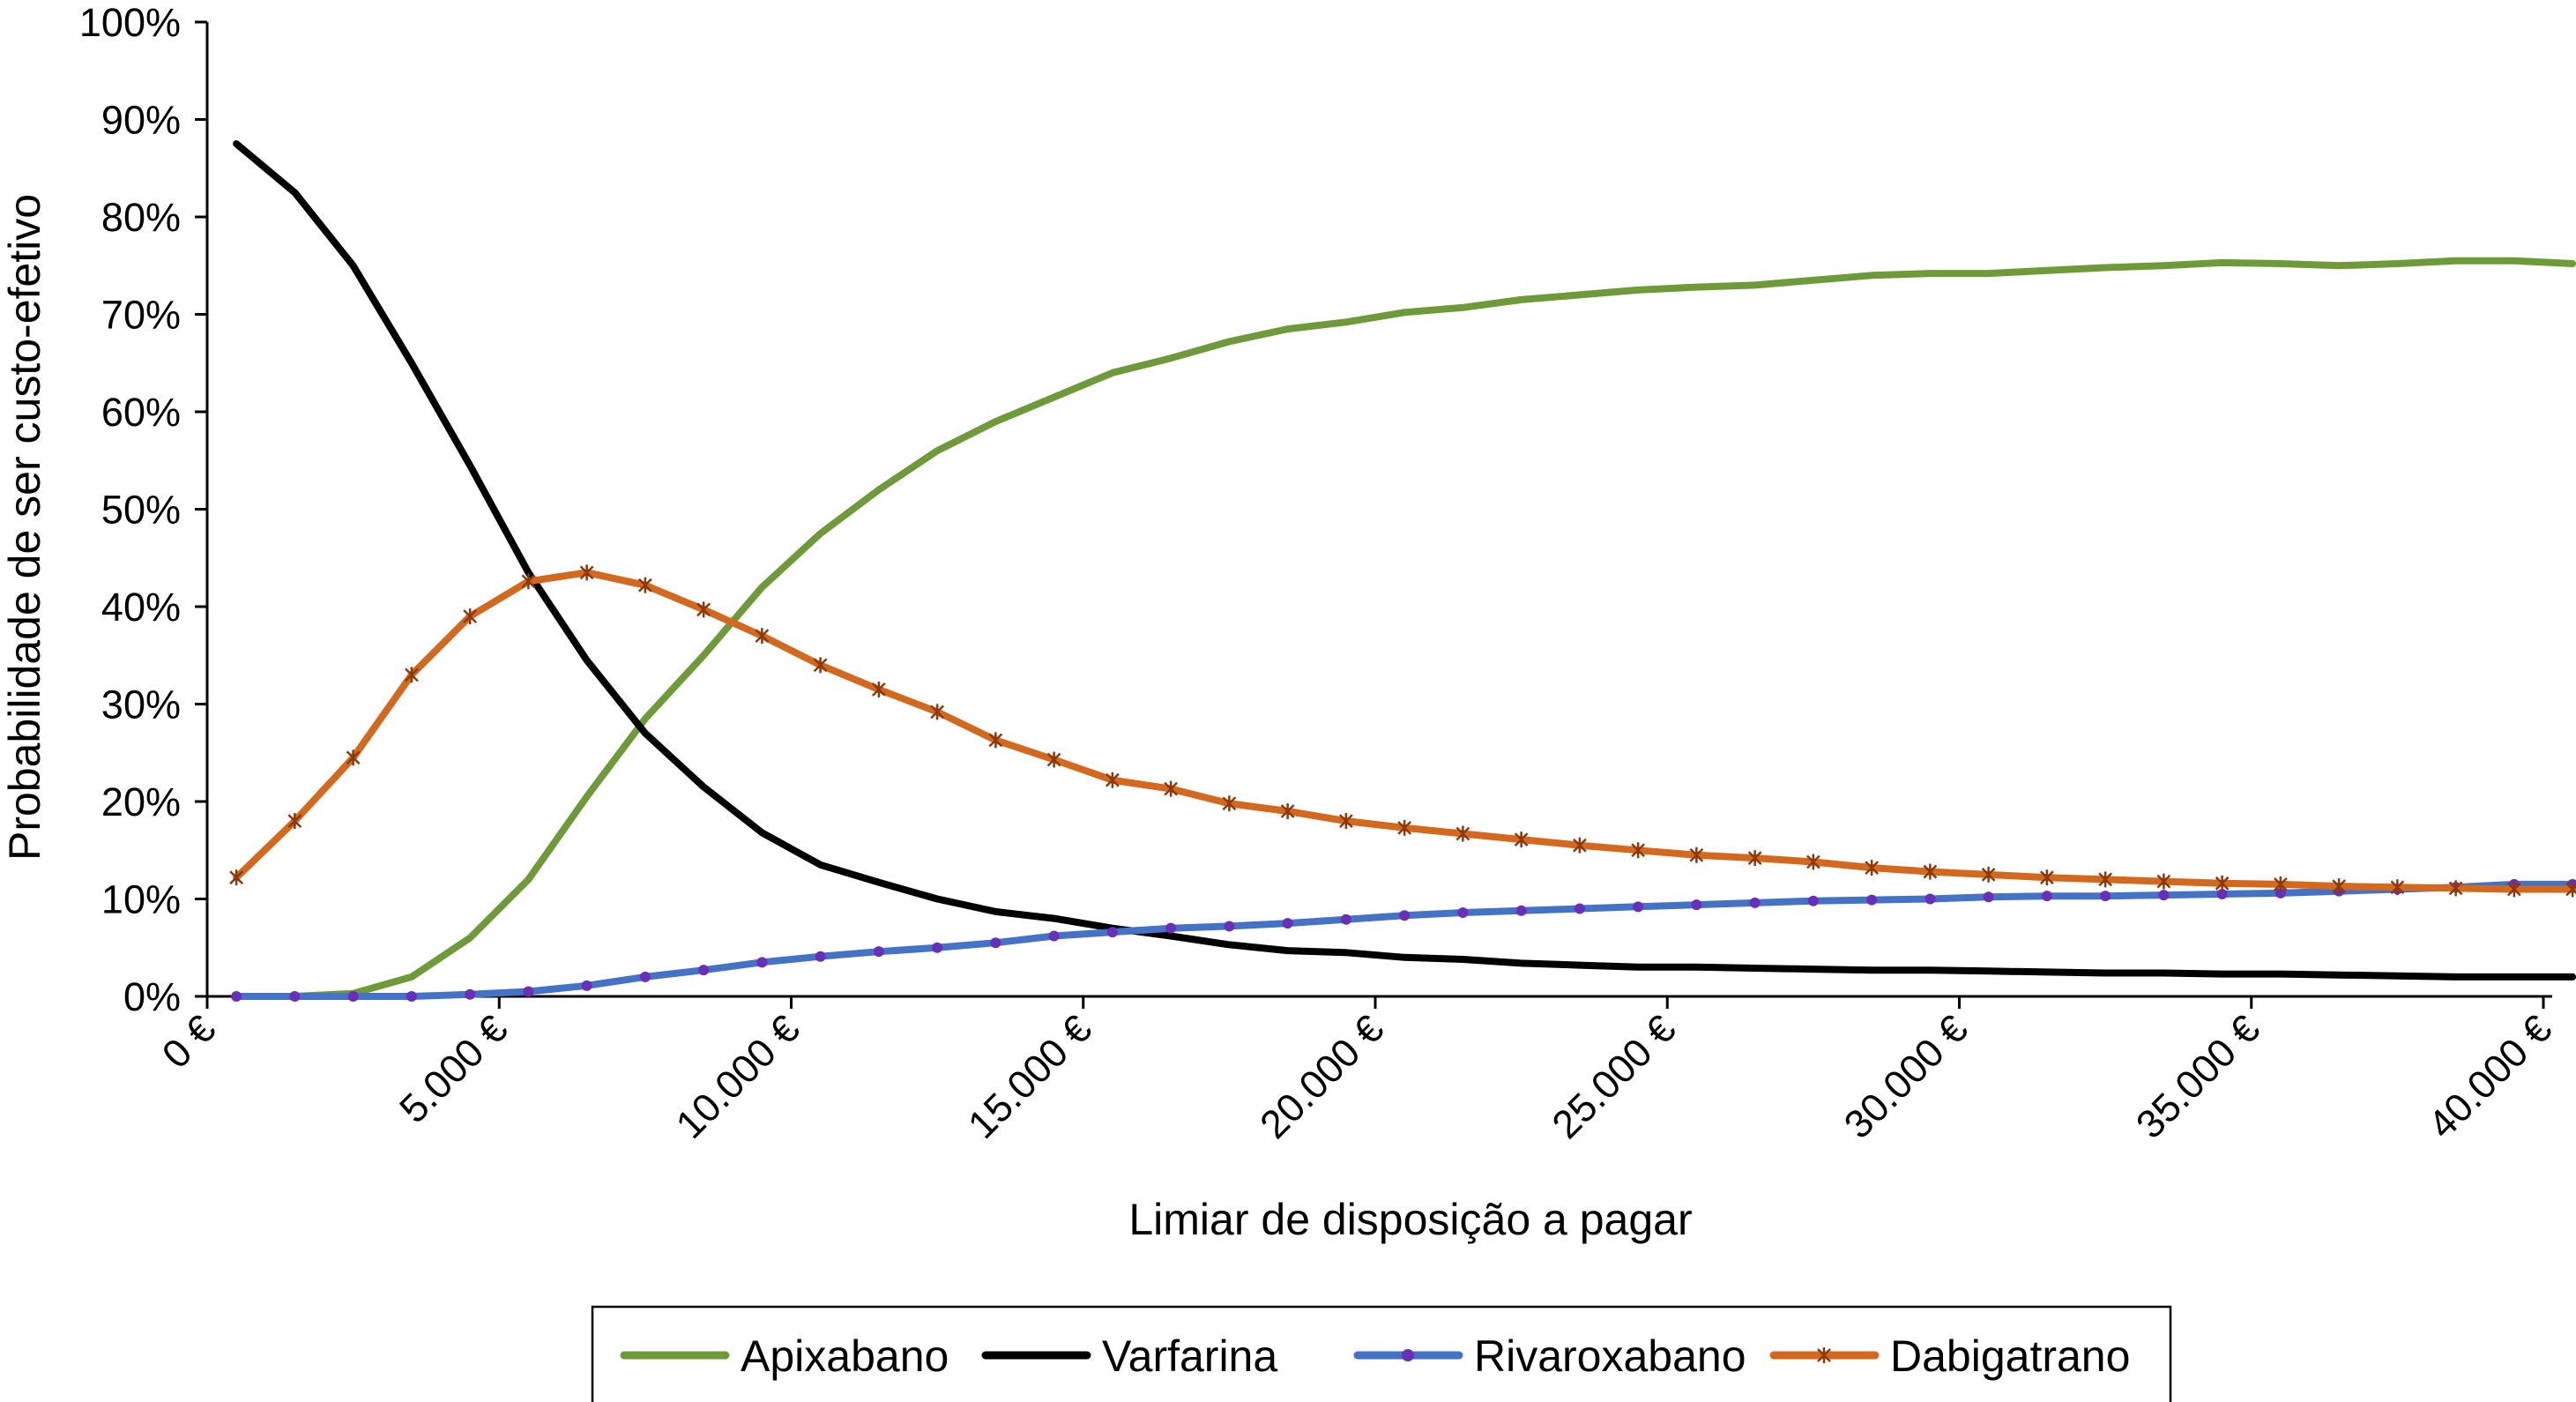 The width and height of the screenshot is (2576, 1402). I want to click on x-tick-label: 30.000 €, so click(1906, 1077).